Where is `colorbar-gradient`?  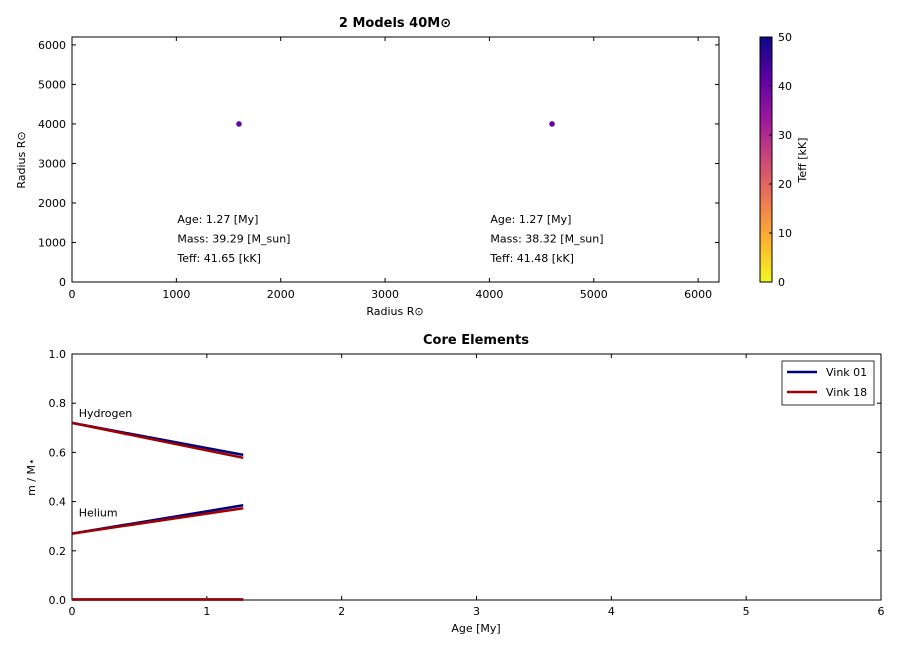 colorbar-gradient is located at coordinates (766, 159).